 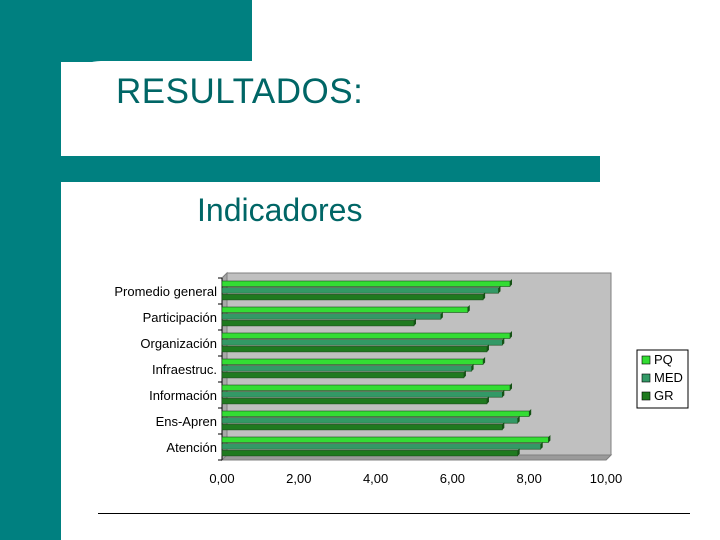 What do you see at coordinates (180, 317) in the screenshot?
I see `category-label: Participación` at bounding box center [180, 317].